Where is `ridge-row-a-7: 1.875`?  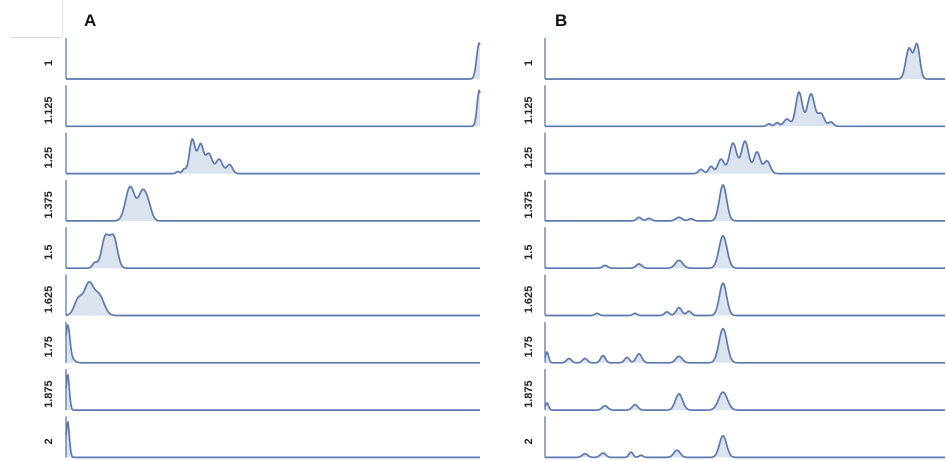 ridge-row-a-7: 1.875 is located at coordinates (261, 390).